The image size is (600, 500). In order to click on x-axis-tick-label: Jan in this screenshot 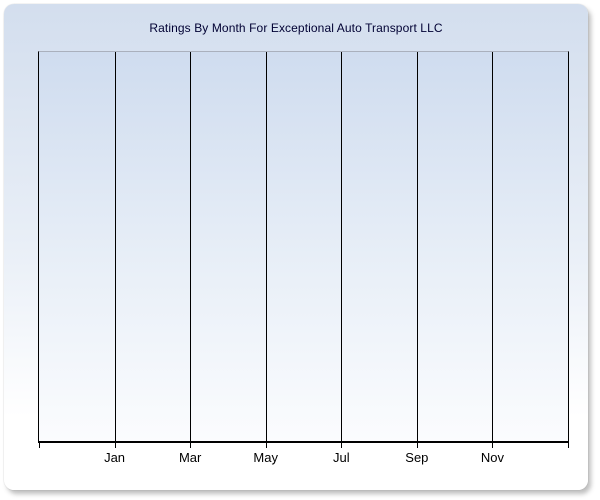, I will do `click(115, 457)`.